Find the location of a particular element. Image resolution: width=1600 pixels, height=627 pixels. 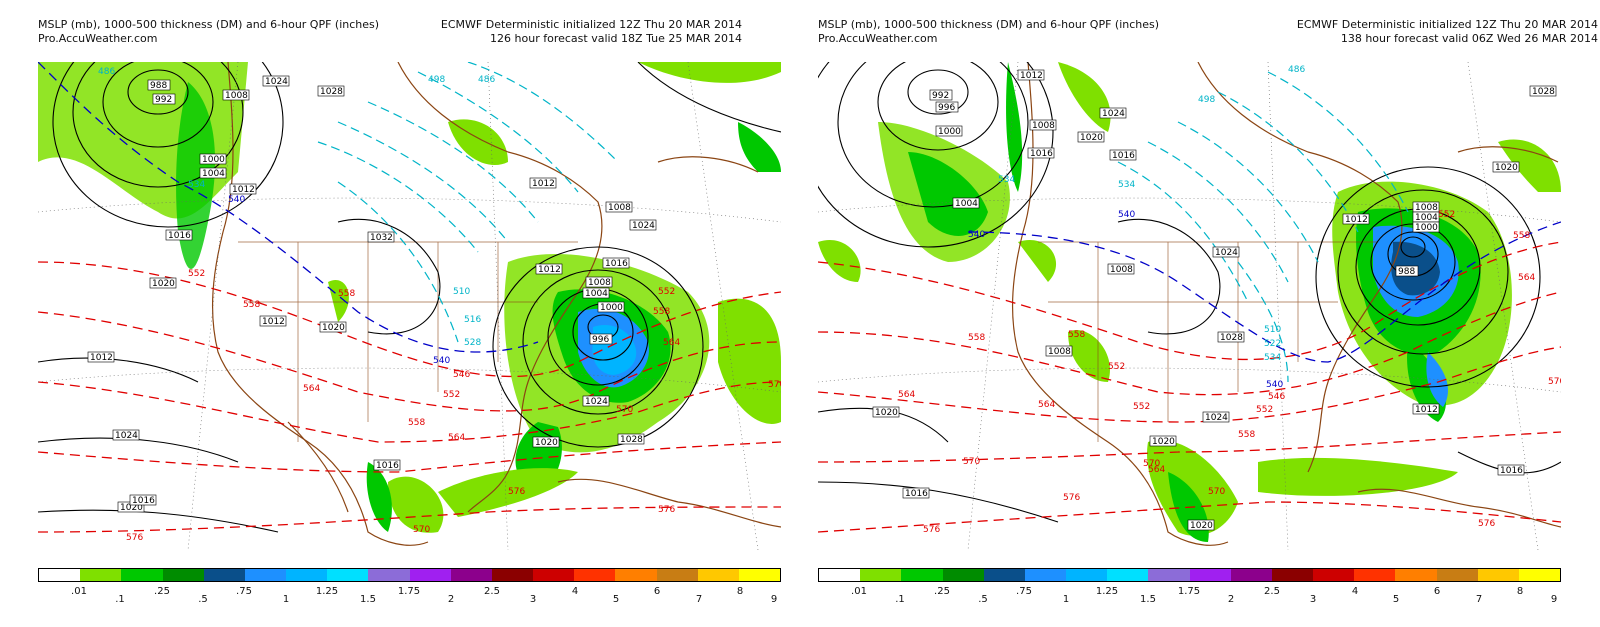

colorbar-label: 1 is located at coordinates (286, 599).